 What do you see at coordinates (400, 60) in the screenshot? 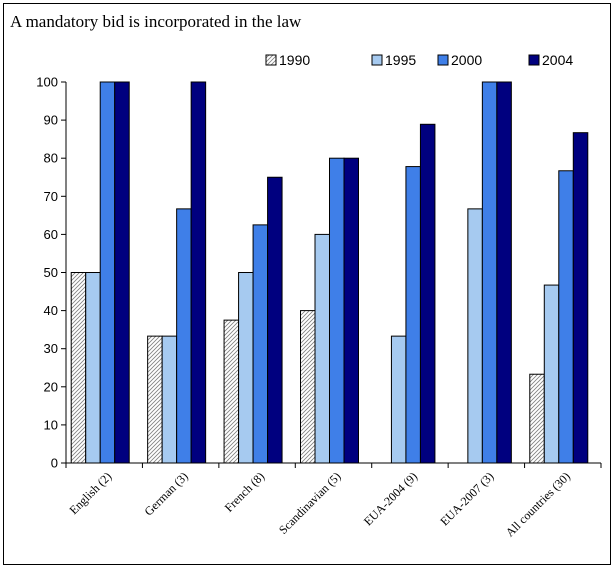
I see `legend-label-1995: 1995` at bounding box center [400, 60].